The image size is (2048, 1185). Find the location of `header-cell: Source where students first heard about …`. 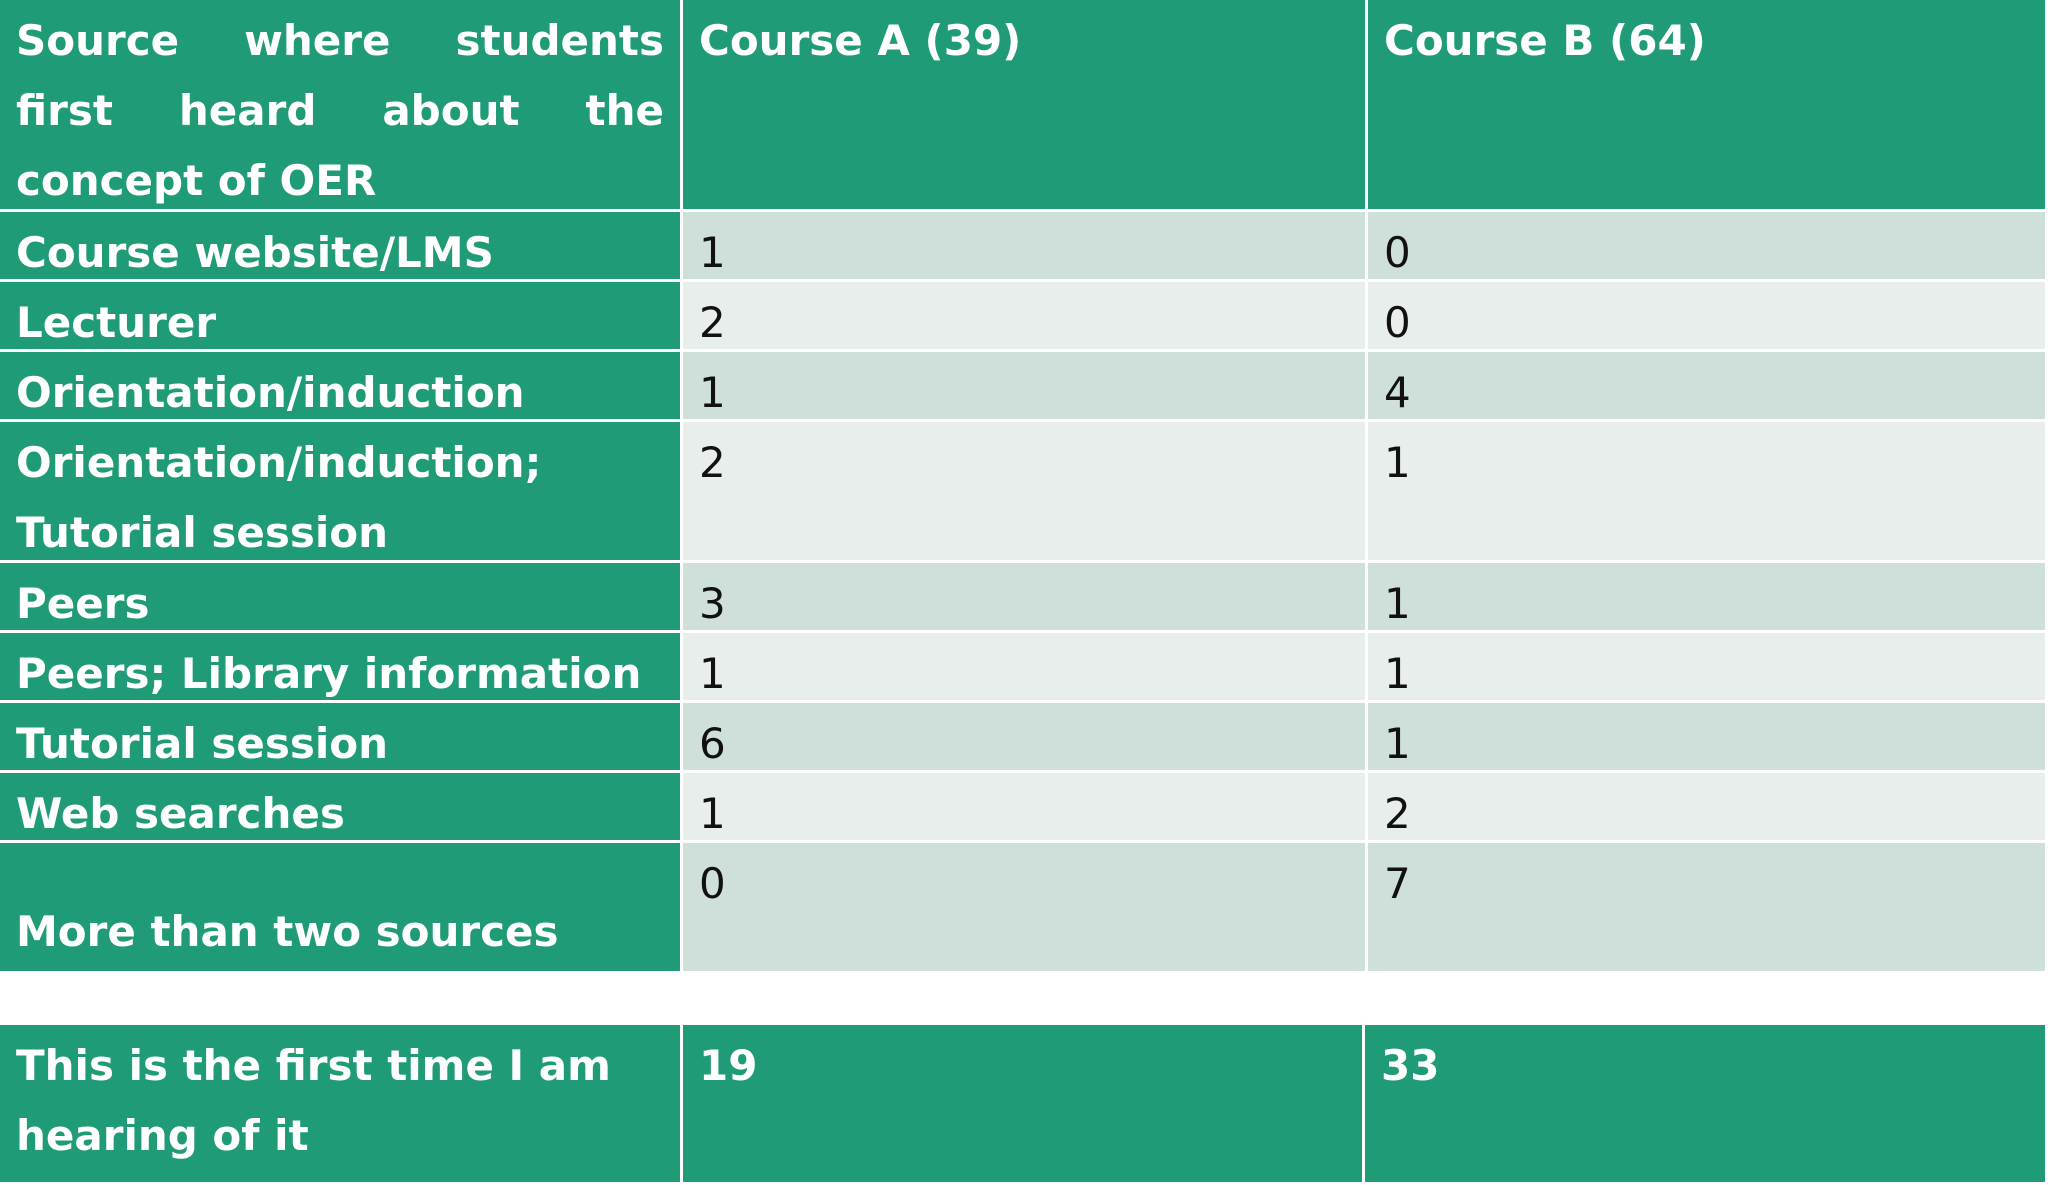

header-cell: Source where students first heard about … is located at coordinates (341, 106).